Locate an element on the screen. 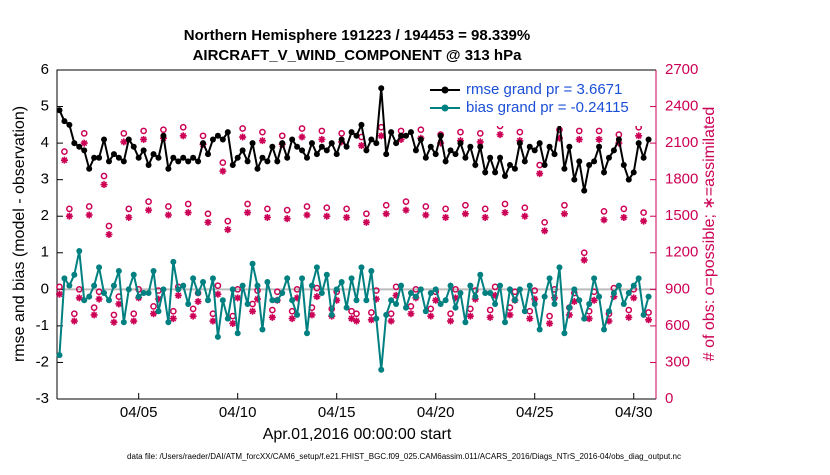 The height and width of the screenshot is (475, 830). y2-tick-label: 2700 is located at coordinates (681, 69).